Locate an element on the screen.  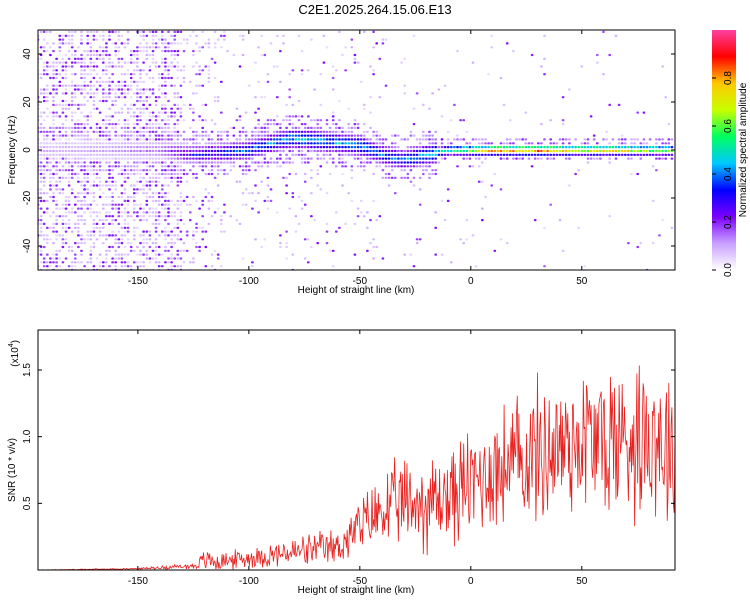
colorbar-tick-label: 0.6 is located at coordinates (728, 126).